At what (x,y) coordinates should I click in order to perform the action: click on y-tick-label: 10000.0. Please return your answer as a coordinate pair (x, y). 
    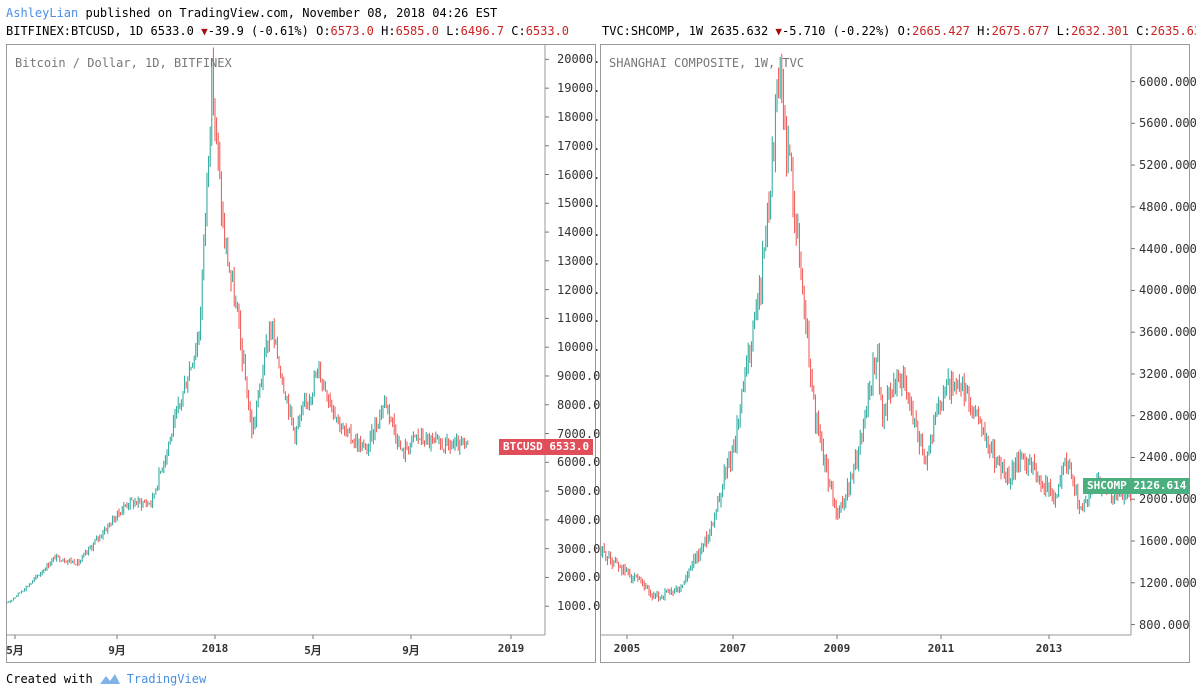
    Looking at the image, I should click on (582, 347).